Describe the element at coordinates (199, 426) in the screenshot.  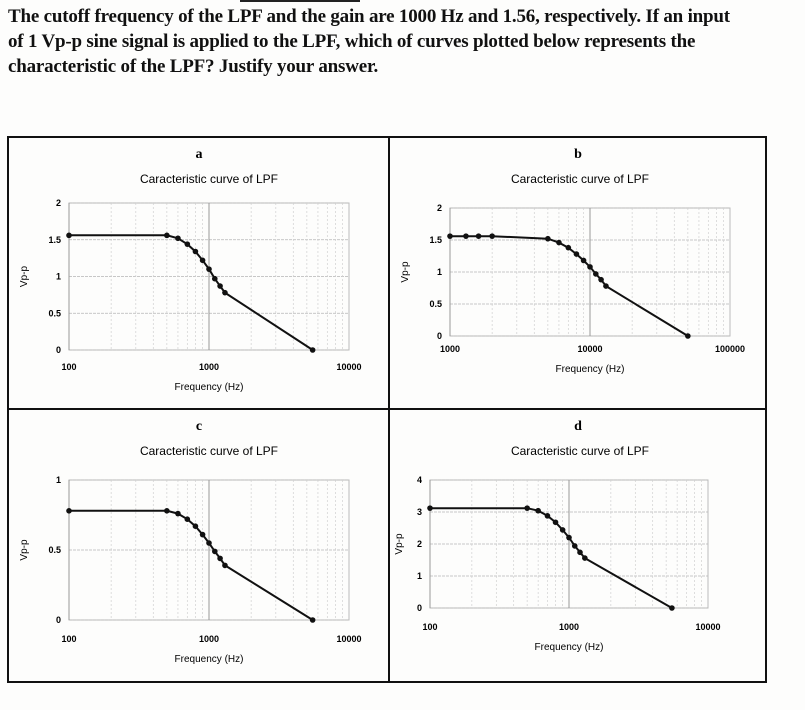
I see `panel-letter: c` at that location.